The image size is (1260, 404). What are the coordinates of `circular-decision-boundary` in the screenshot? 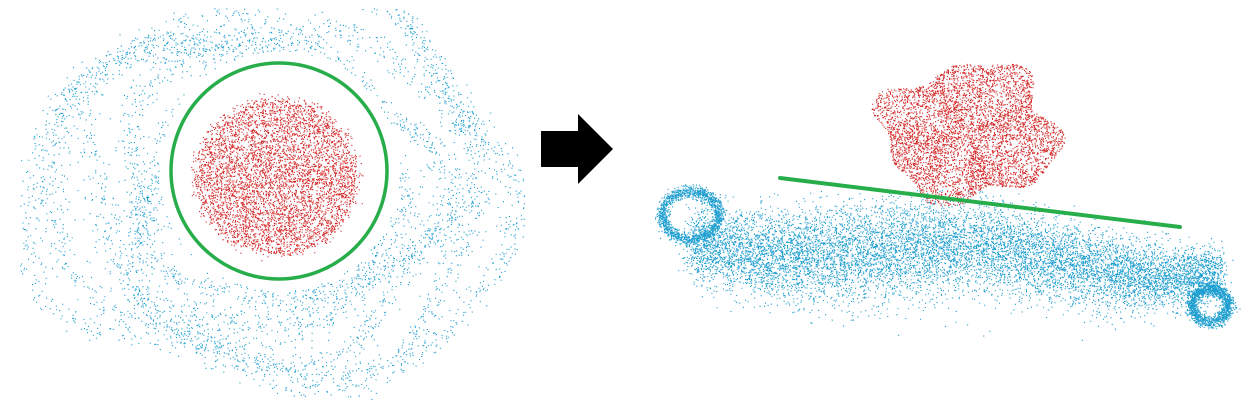 It's located at (279, 171).